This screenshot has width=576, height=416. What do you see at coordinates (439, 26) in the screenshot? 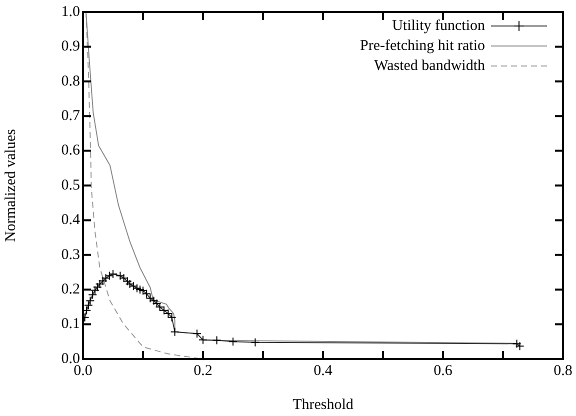
I see `legend-label: Utility function` at bounding box center [439, 26].